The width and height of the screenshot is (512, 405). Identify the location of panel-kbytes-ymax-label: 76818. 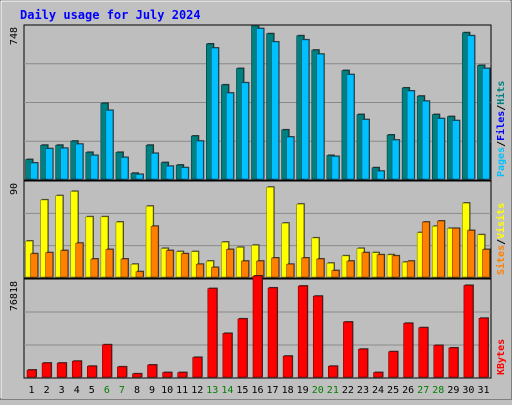
(14, 296).